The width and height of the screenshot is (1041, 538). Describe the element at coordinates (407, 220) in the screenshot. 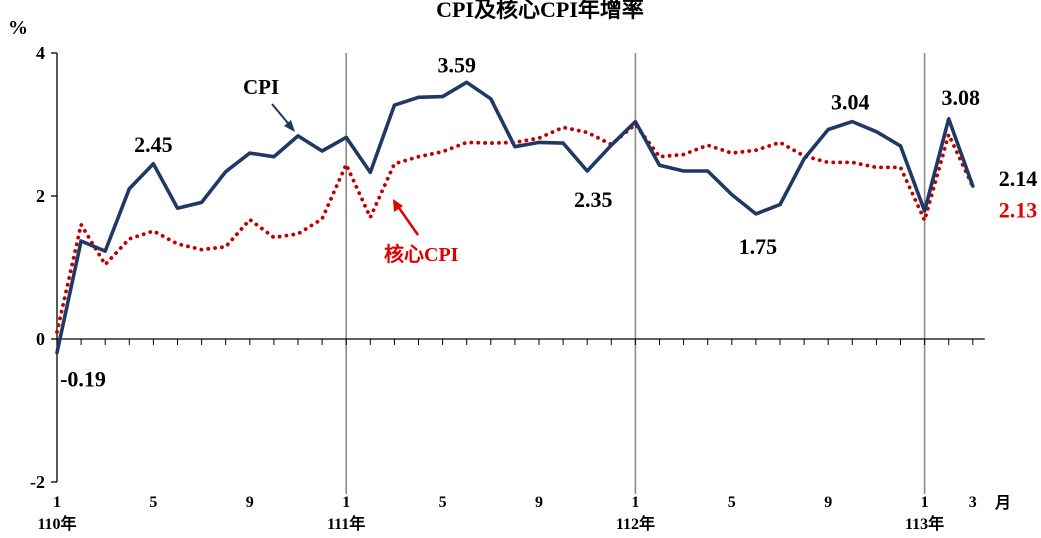

I see `core-cpi-annotation-arrow` at that location.